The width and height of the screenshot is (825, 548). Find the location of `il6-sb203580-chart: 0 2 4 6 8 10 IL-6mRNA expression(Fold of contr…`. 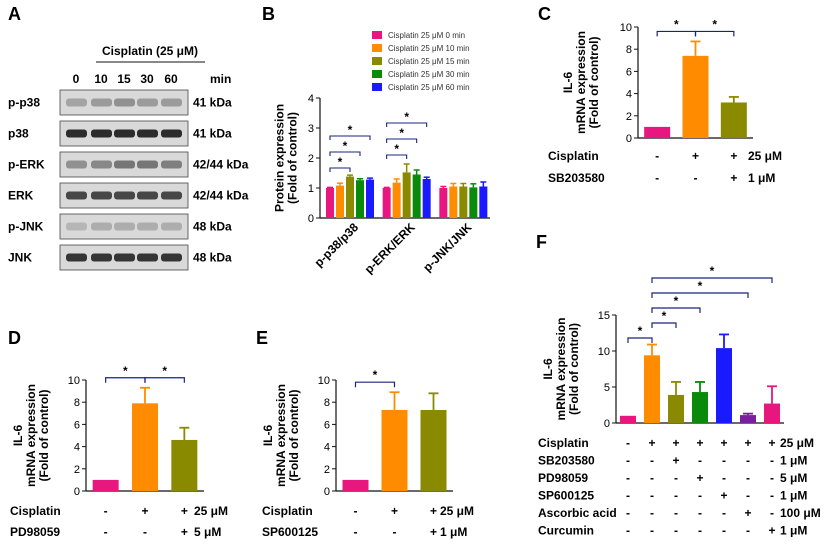

il6-sb203580-chart: 0 2 4 6 8 10 IL-6mRNA expression(Fold of contr… is located at coordinates (665, 101).